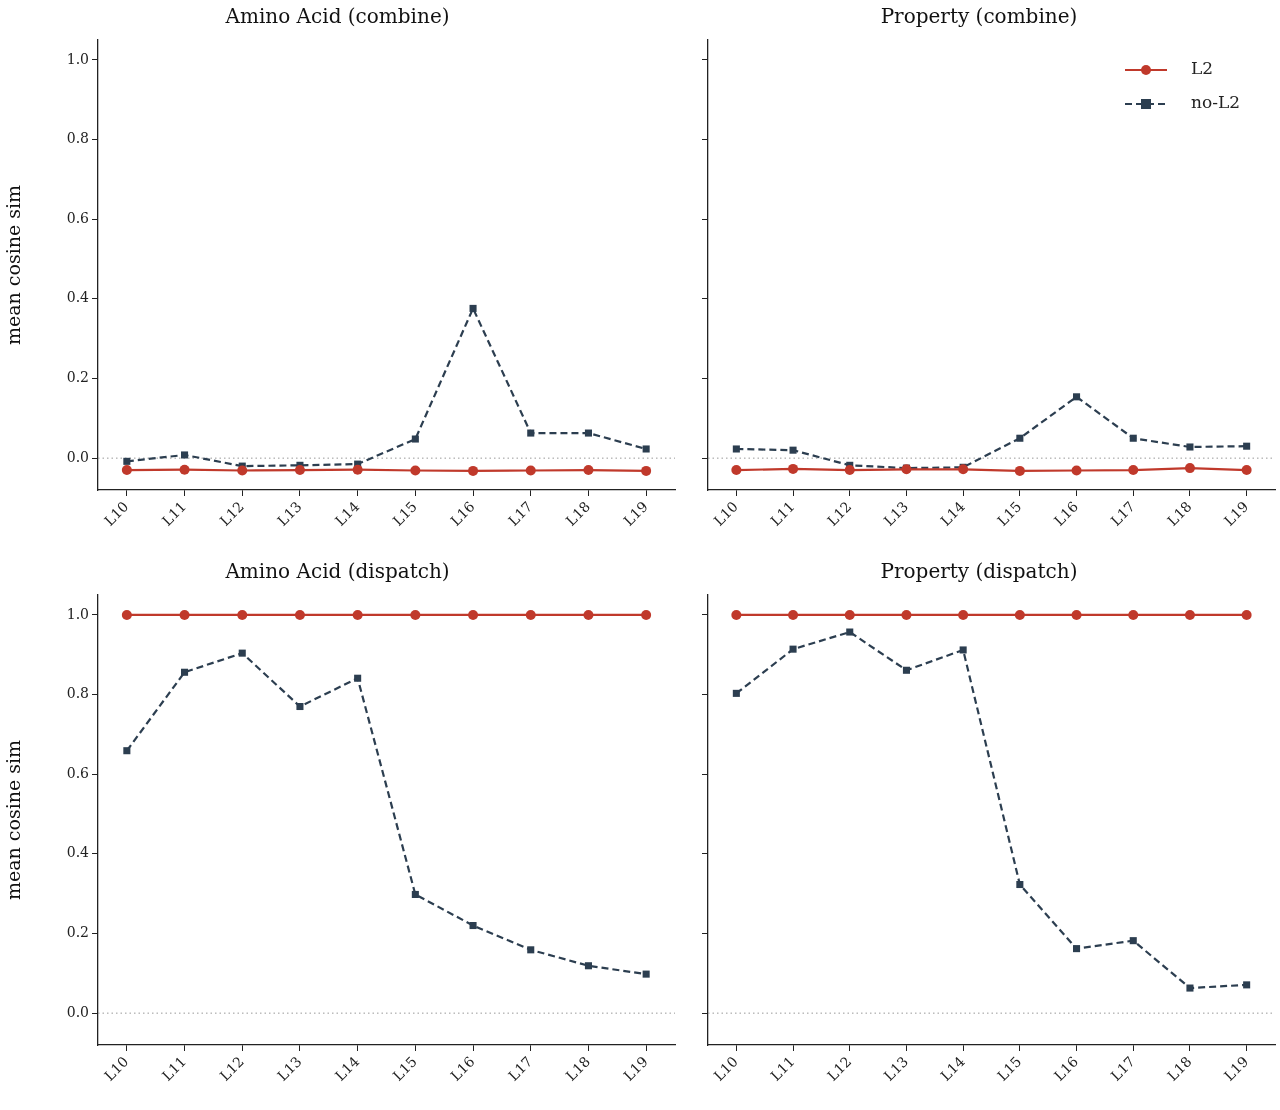 The width and height of the screenshot is (1280, 1110). I want to click on legend-label: no-L2, so click(1216, 102).